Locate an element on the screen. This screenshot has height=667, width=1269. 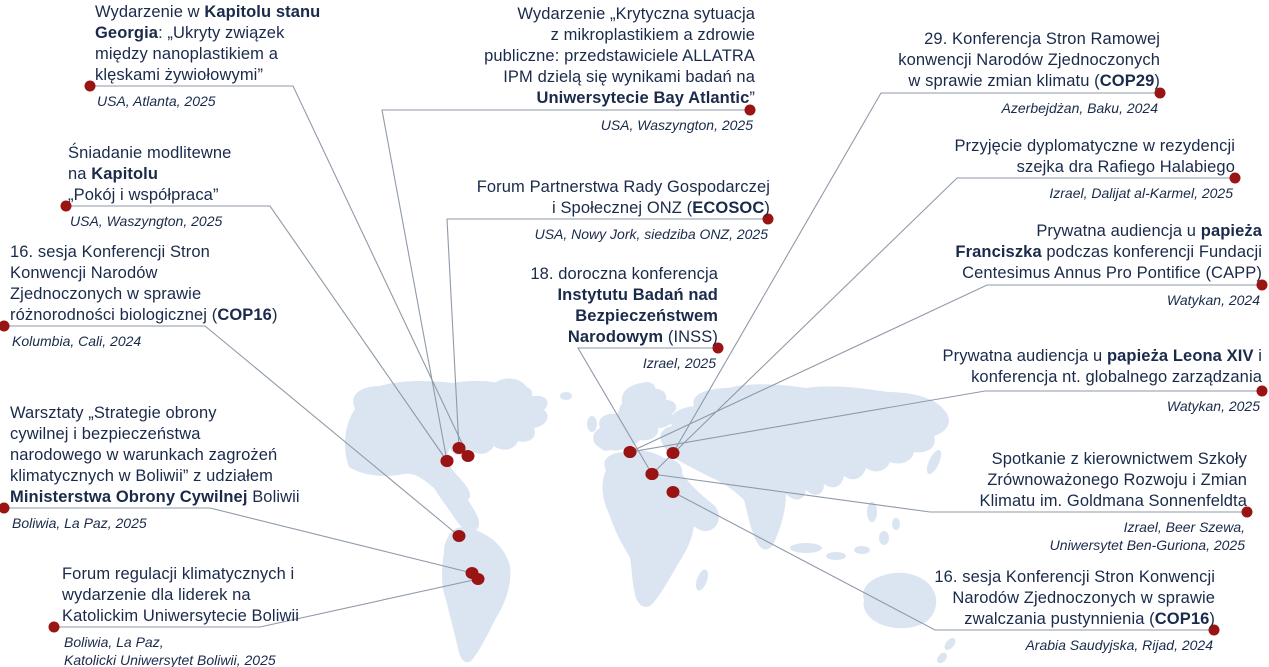
island-new-zealand-south is located at coordinates (942, 658).